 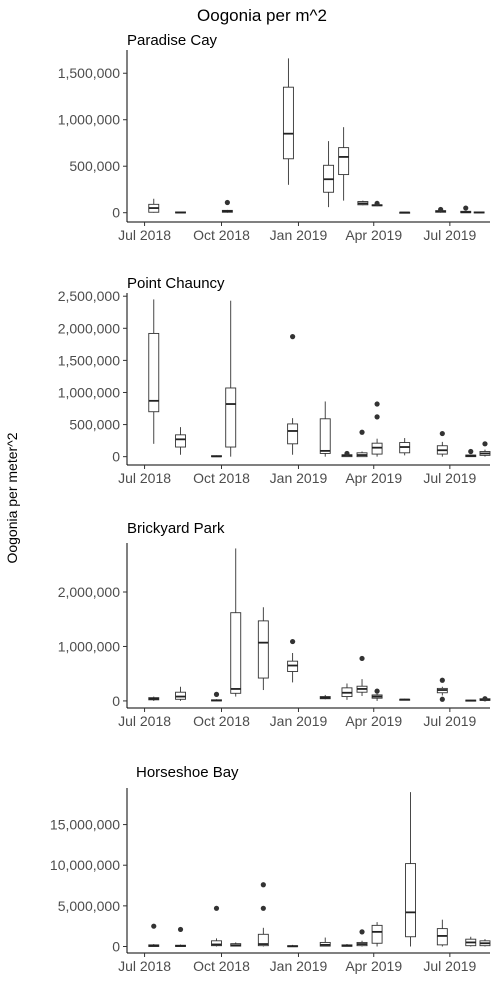 What do you see at coordinates (176, 283) in the screenshot?
I see `panel-title: Point Chauncy` at bounding box center [176, 283].